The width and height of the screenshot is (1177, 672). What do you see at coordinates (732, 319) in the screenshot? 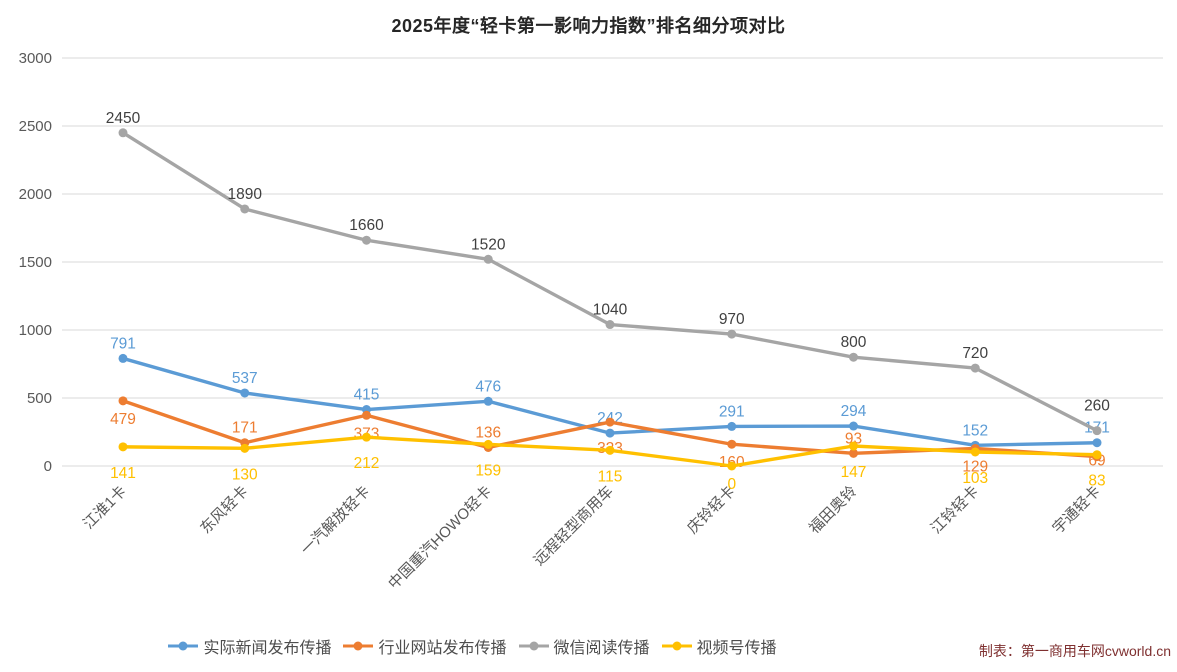
I see `data-label: 970` at bounding box center [732, 319].